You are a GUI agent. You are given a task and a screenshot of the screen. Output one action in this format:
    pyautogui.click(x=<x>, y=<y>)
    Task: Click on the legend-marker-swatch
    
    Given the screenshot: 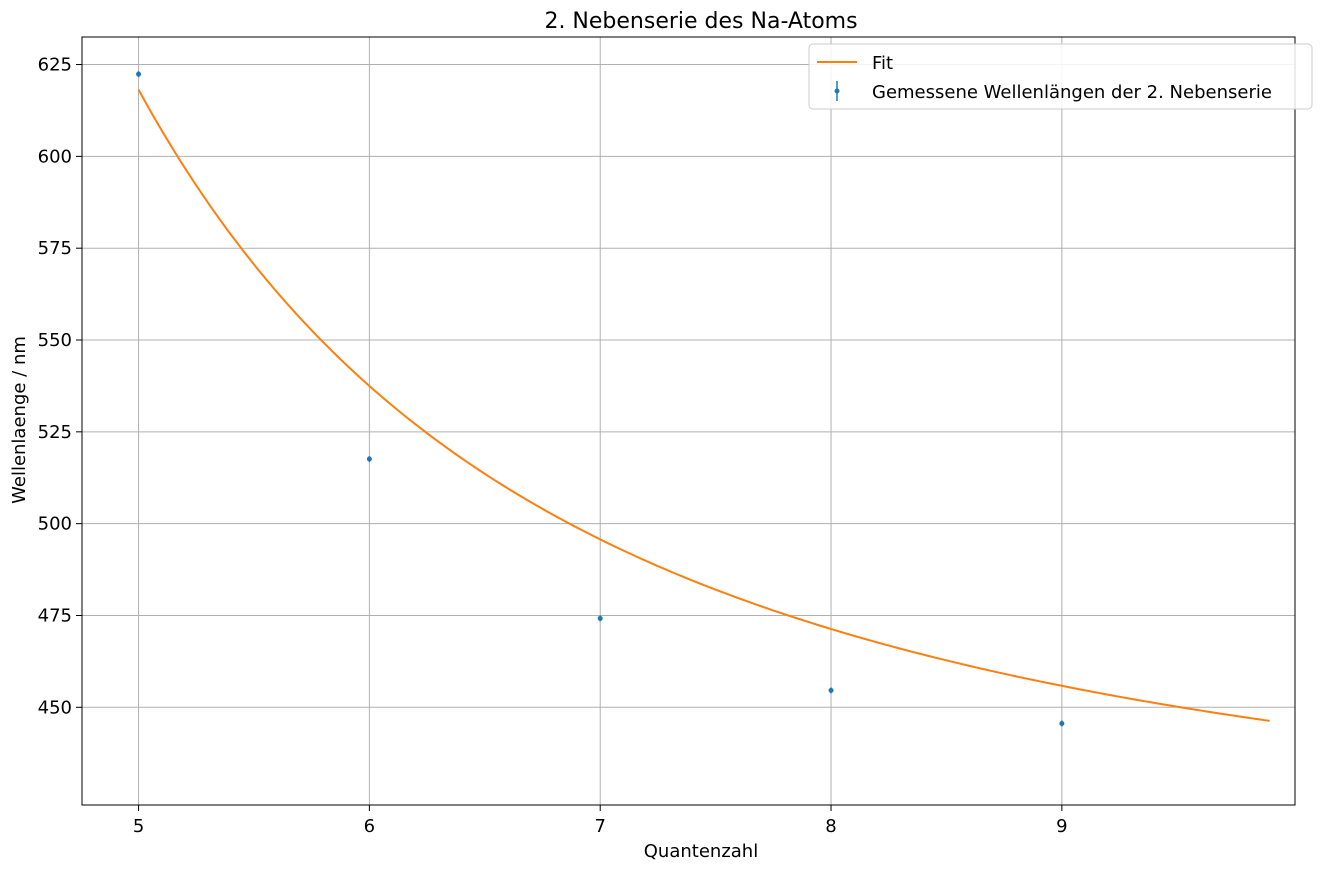 What is the action you would take?
    pyautogui.click(x=837, y=91)
    